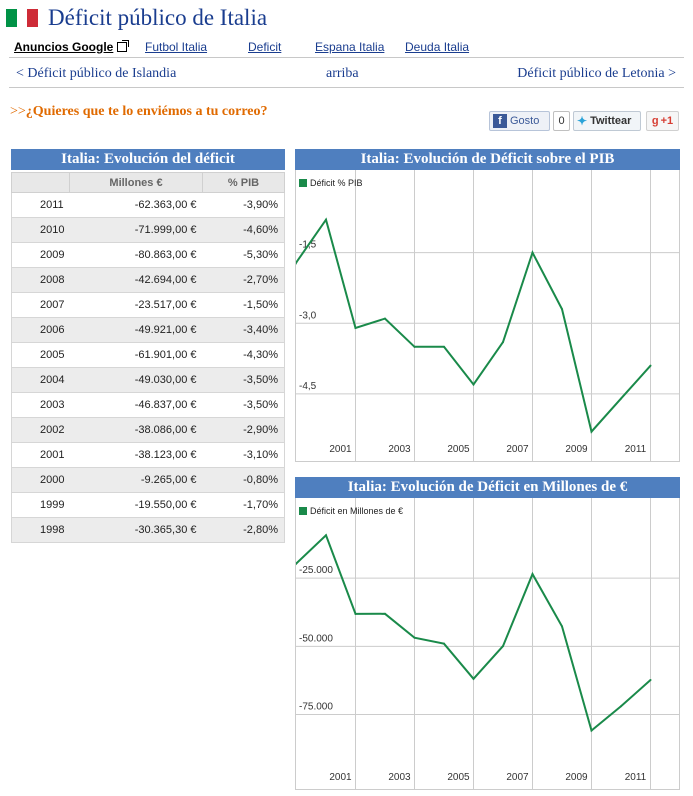 The width and height of the screenshot is (693, 796). Describe the element at coordinates (459, 633) in the screenshot. I see `series-line` at that location.